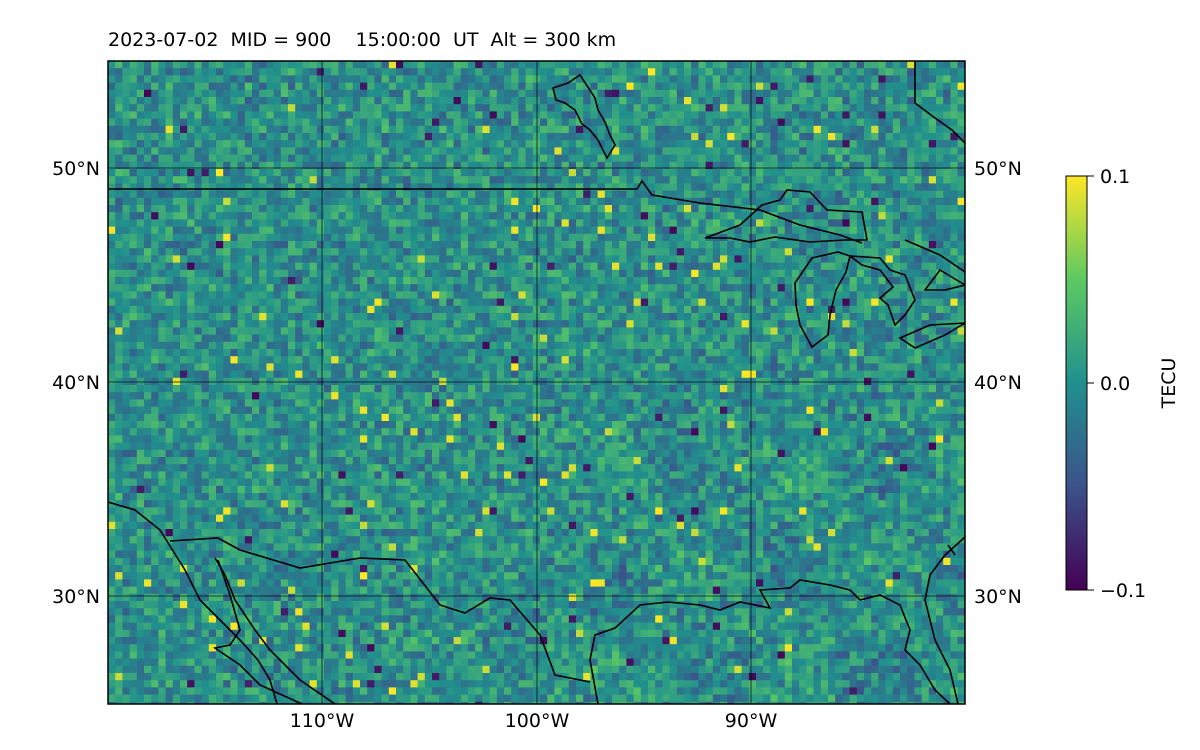  I want to click on gulf-of-california-coast, so click(275, 630).